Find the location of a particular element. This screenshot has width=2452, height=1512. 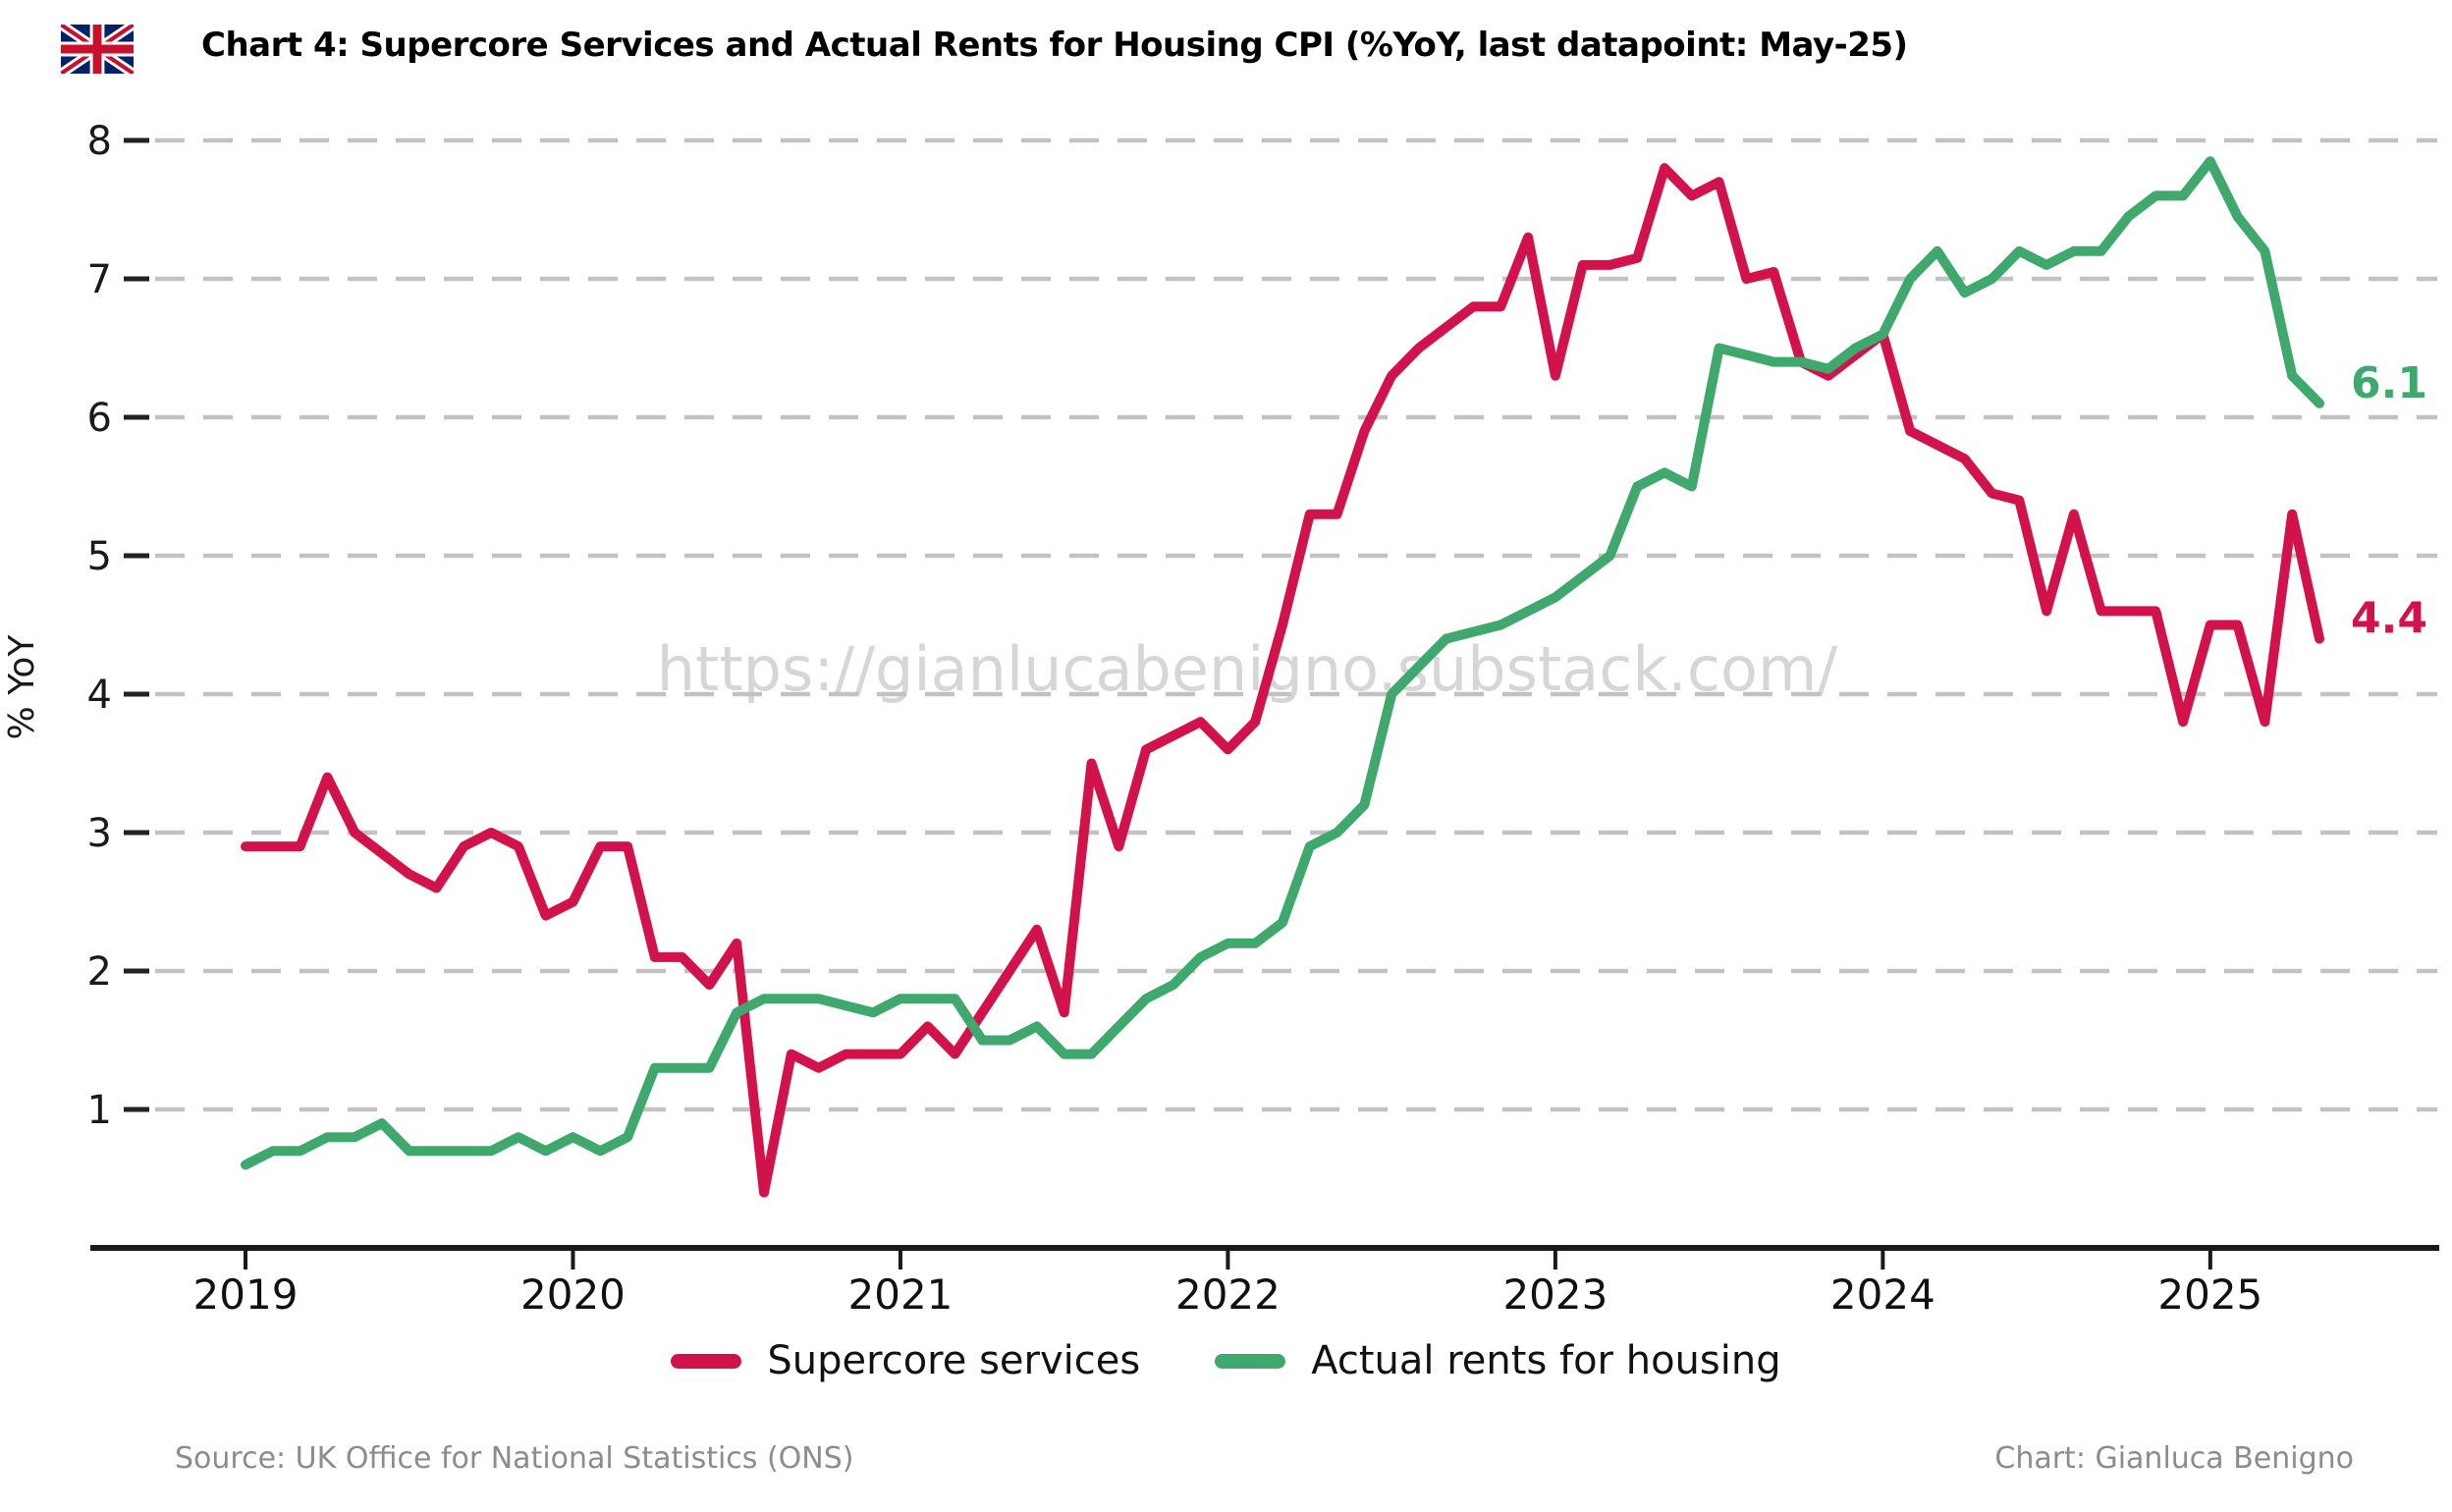

x-tick-label: 2025 is located at coordinates (2209, 1295).